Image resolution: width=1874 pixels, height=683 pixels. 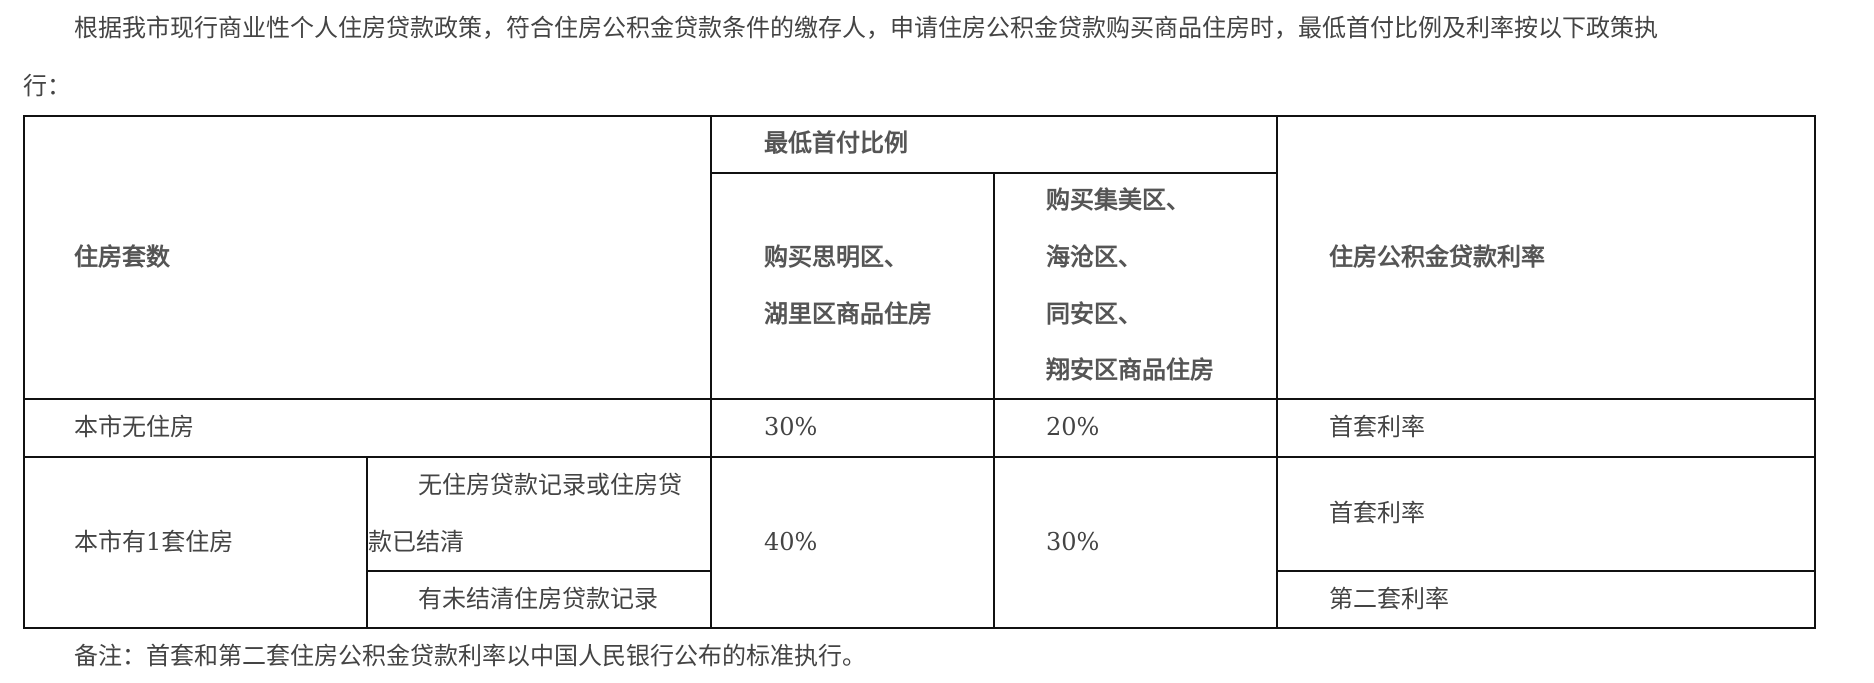 I want to click on cell-other: 30%, so click(x=1073, y=542).